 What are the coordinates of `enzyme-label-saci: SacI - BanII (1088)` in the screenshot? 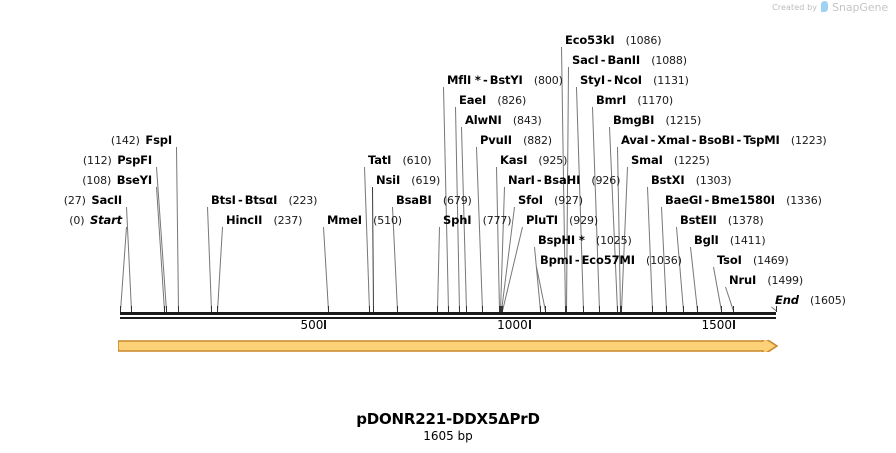 It's located at (629, 60).